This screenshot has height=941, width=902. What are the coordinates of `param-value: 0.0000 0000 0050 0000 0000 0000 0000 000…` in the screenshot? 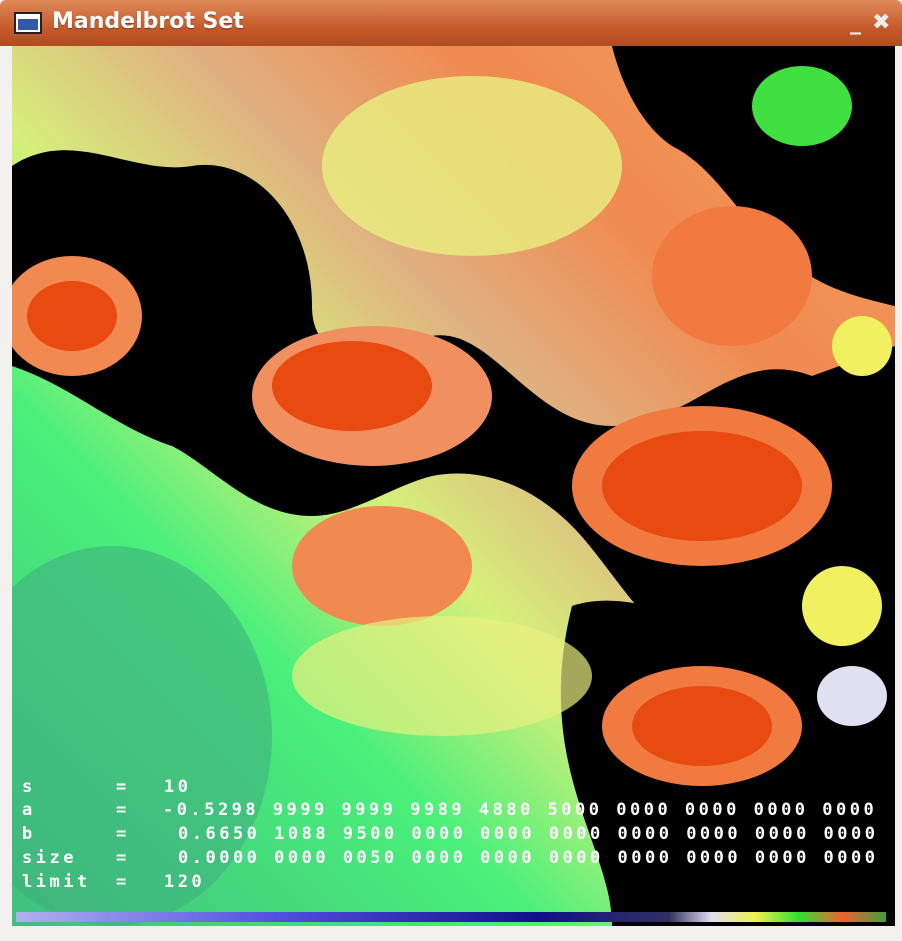 It's located at (528, 858).